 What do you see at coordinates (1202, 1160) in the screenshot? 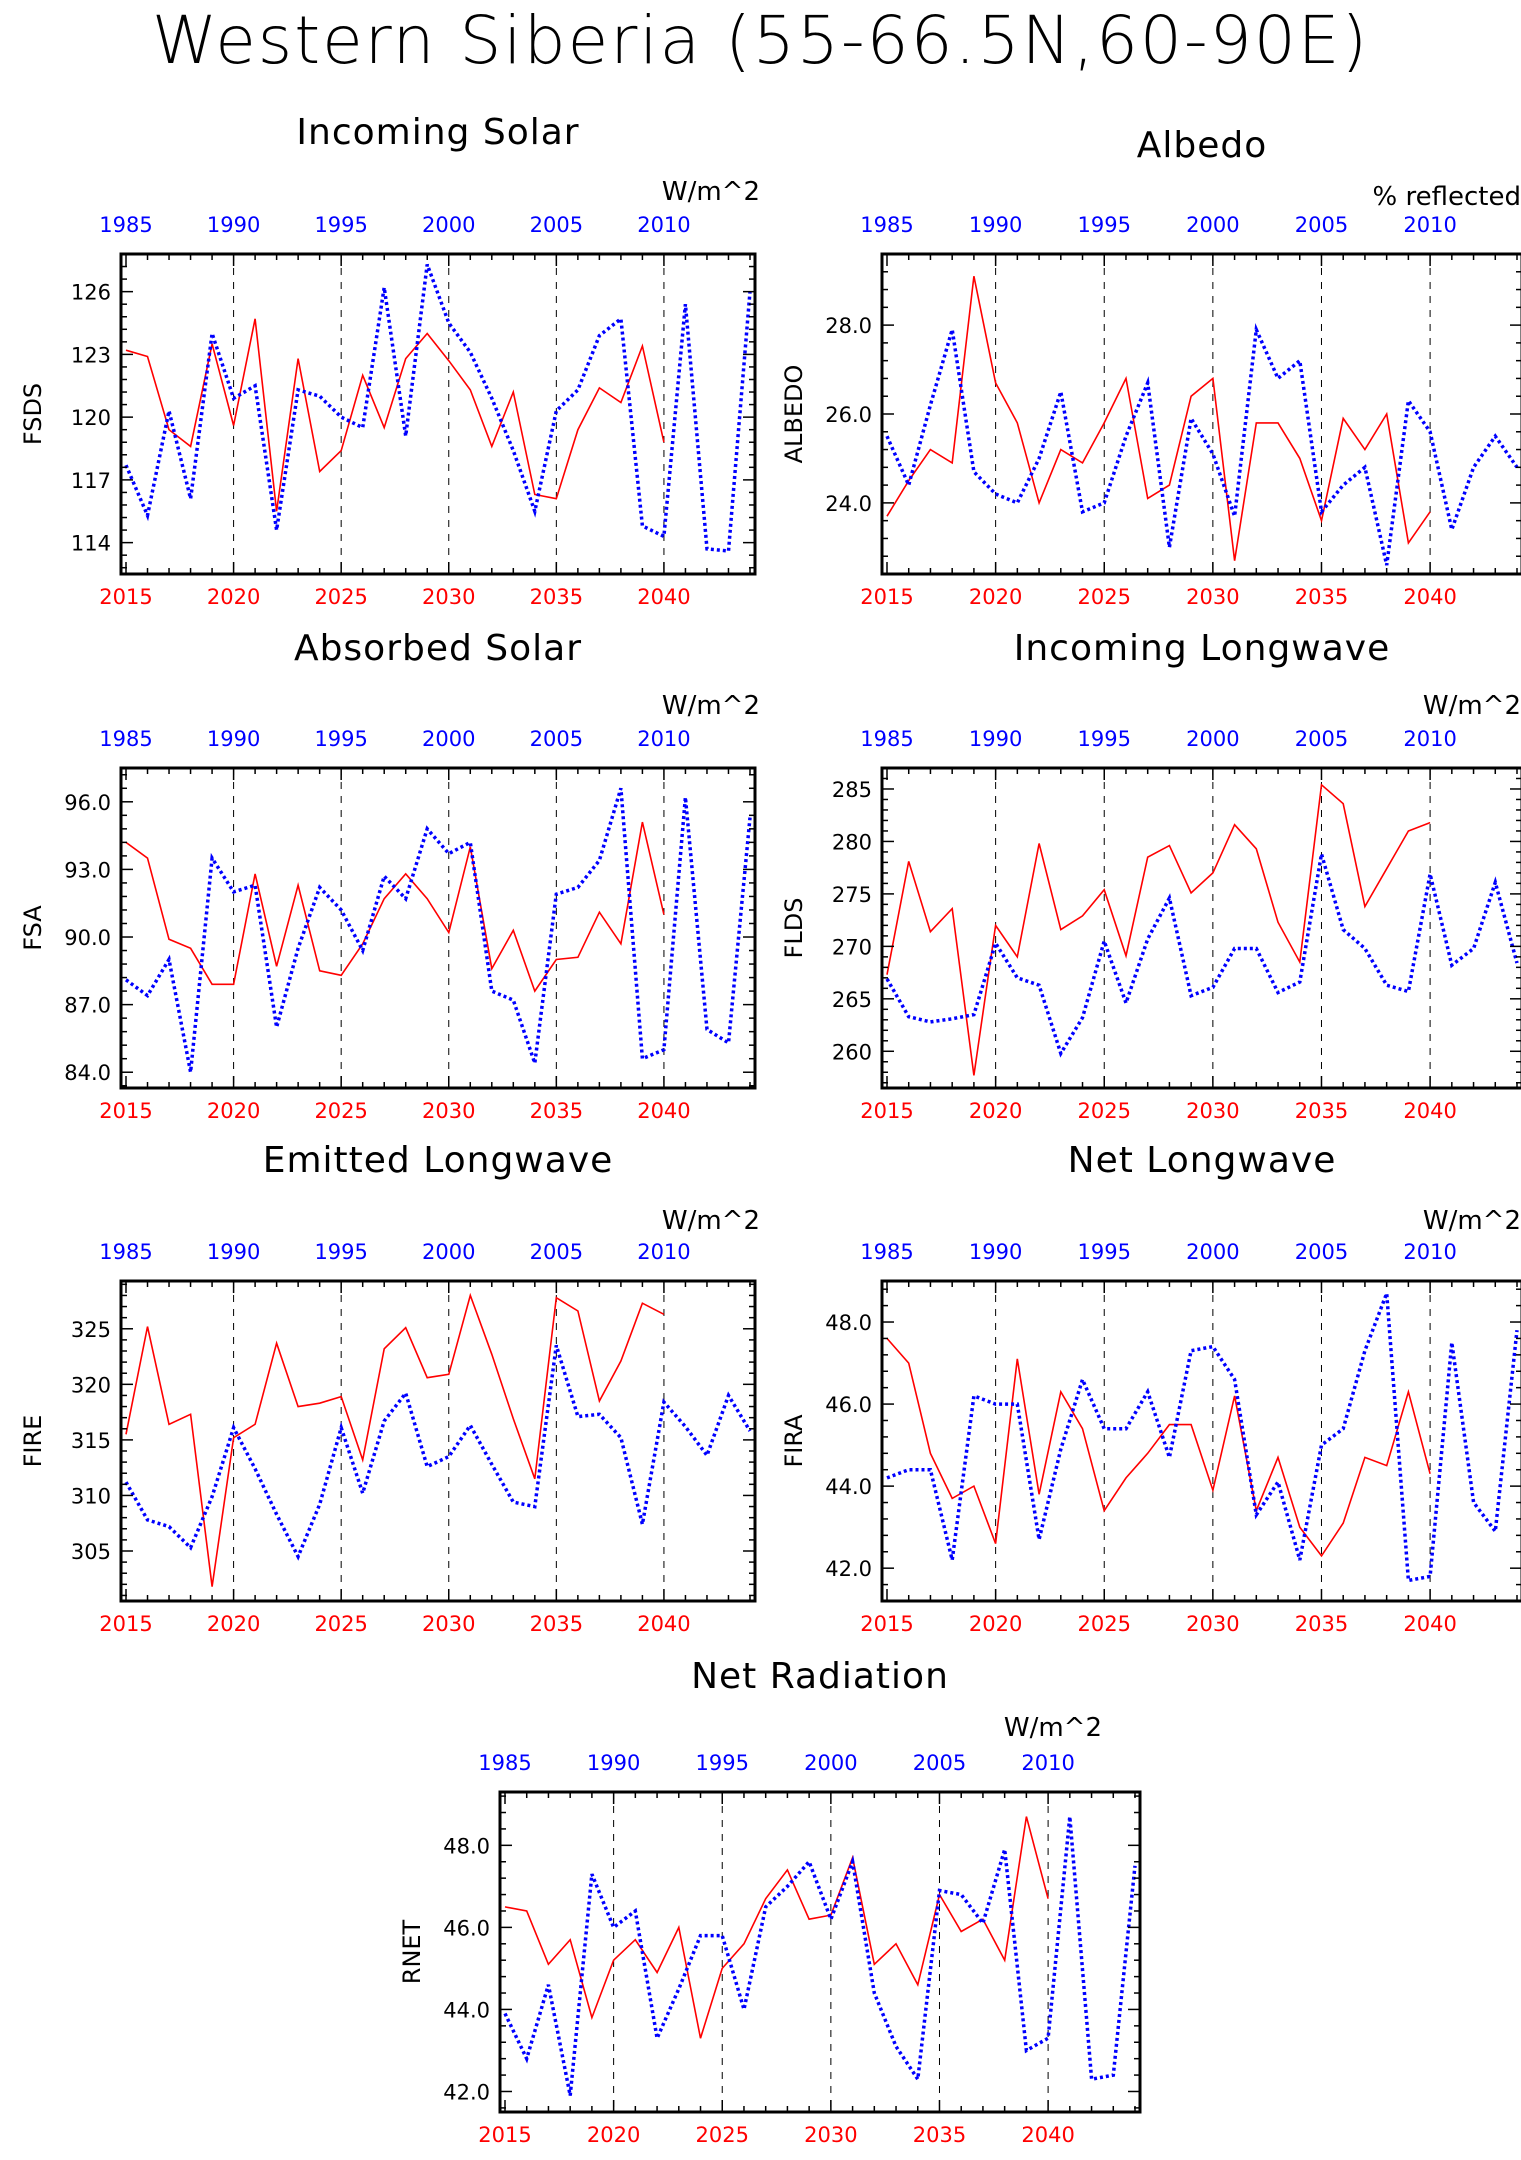
I see `fira-title: Net Longwave` at bounding box center [1202, 1160].